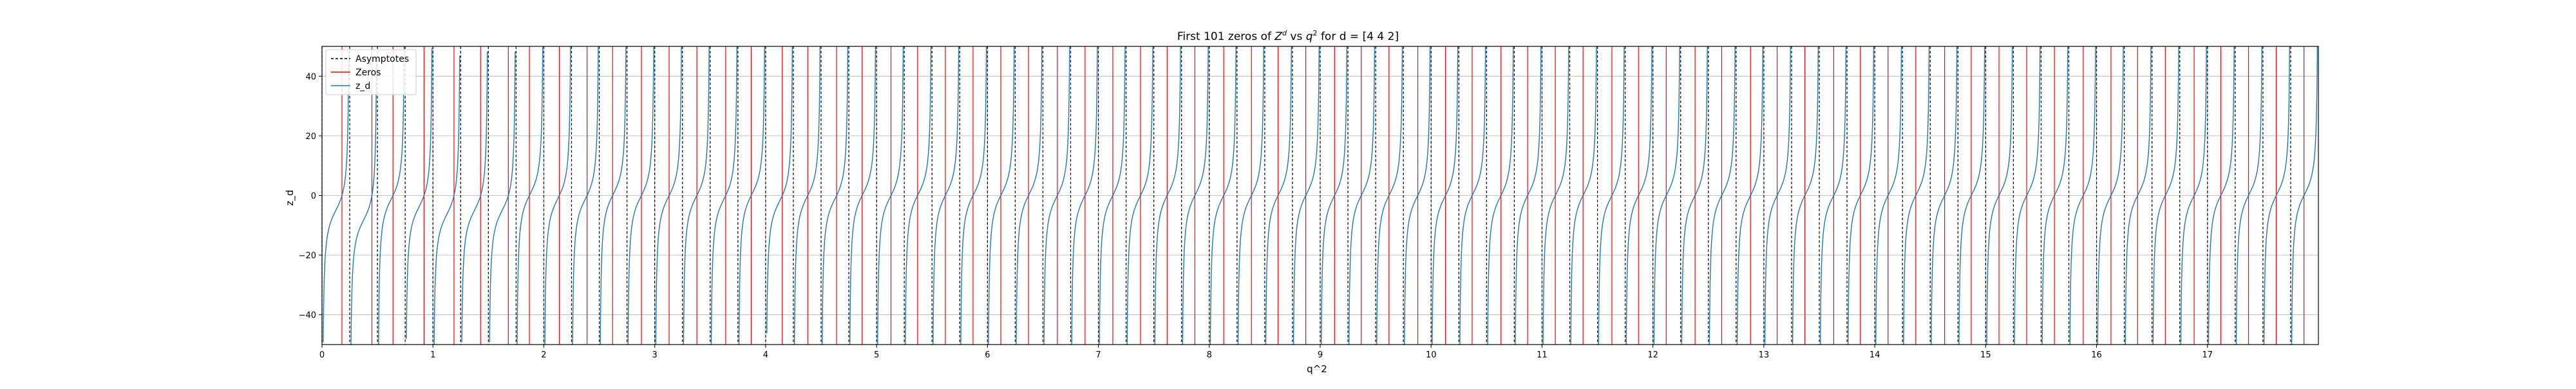 The width and height of the screenshot is (2576, 389). I want to click on y-tick-label-1: −20, so click(307, 256).